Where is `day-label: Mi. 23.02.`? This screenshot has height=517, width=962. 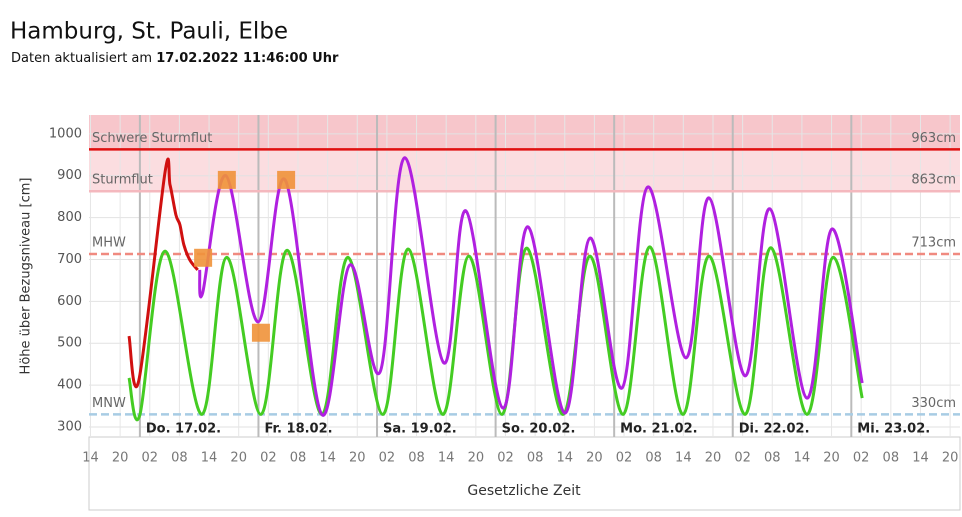
day-label: Mi. 23.02. is located at coordinates (893, 429).